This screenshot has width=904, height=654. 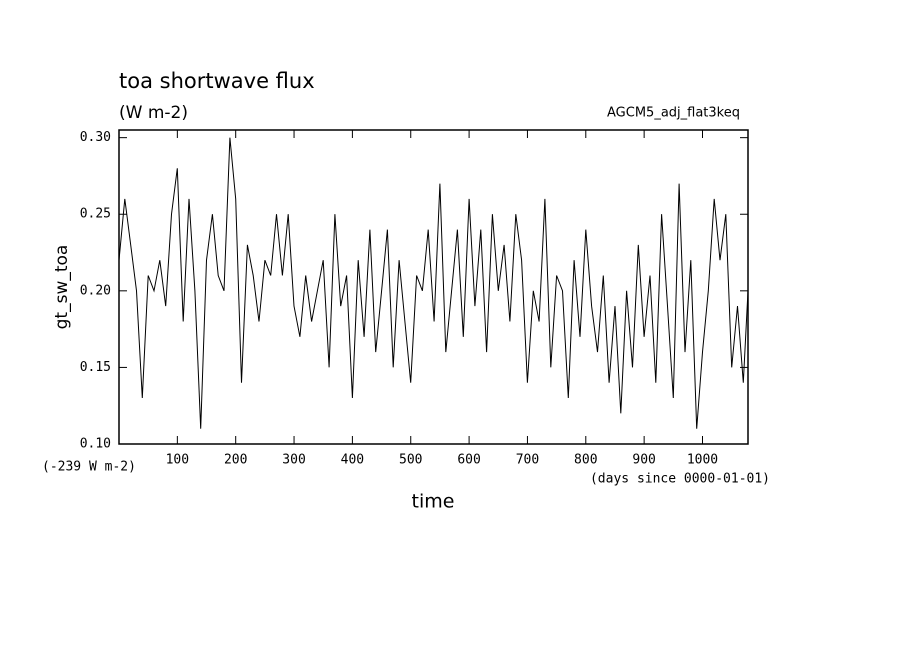 I want to click on y-tick-label: 0.25, so click(x=95, y=214).